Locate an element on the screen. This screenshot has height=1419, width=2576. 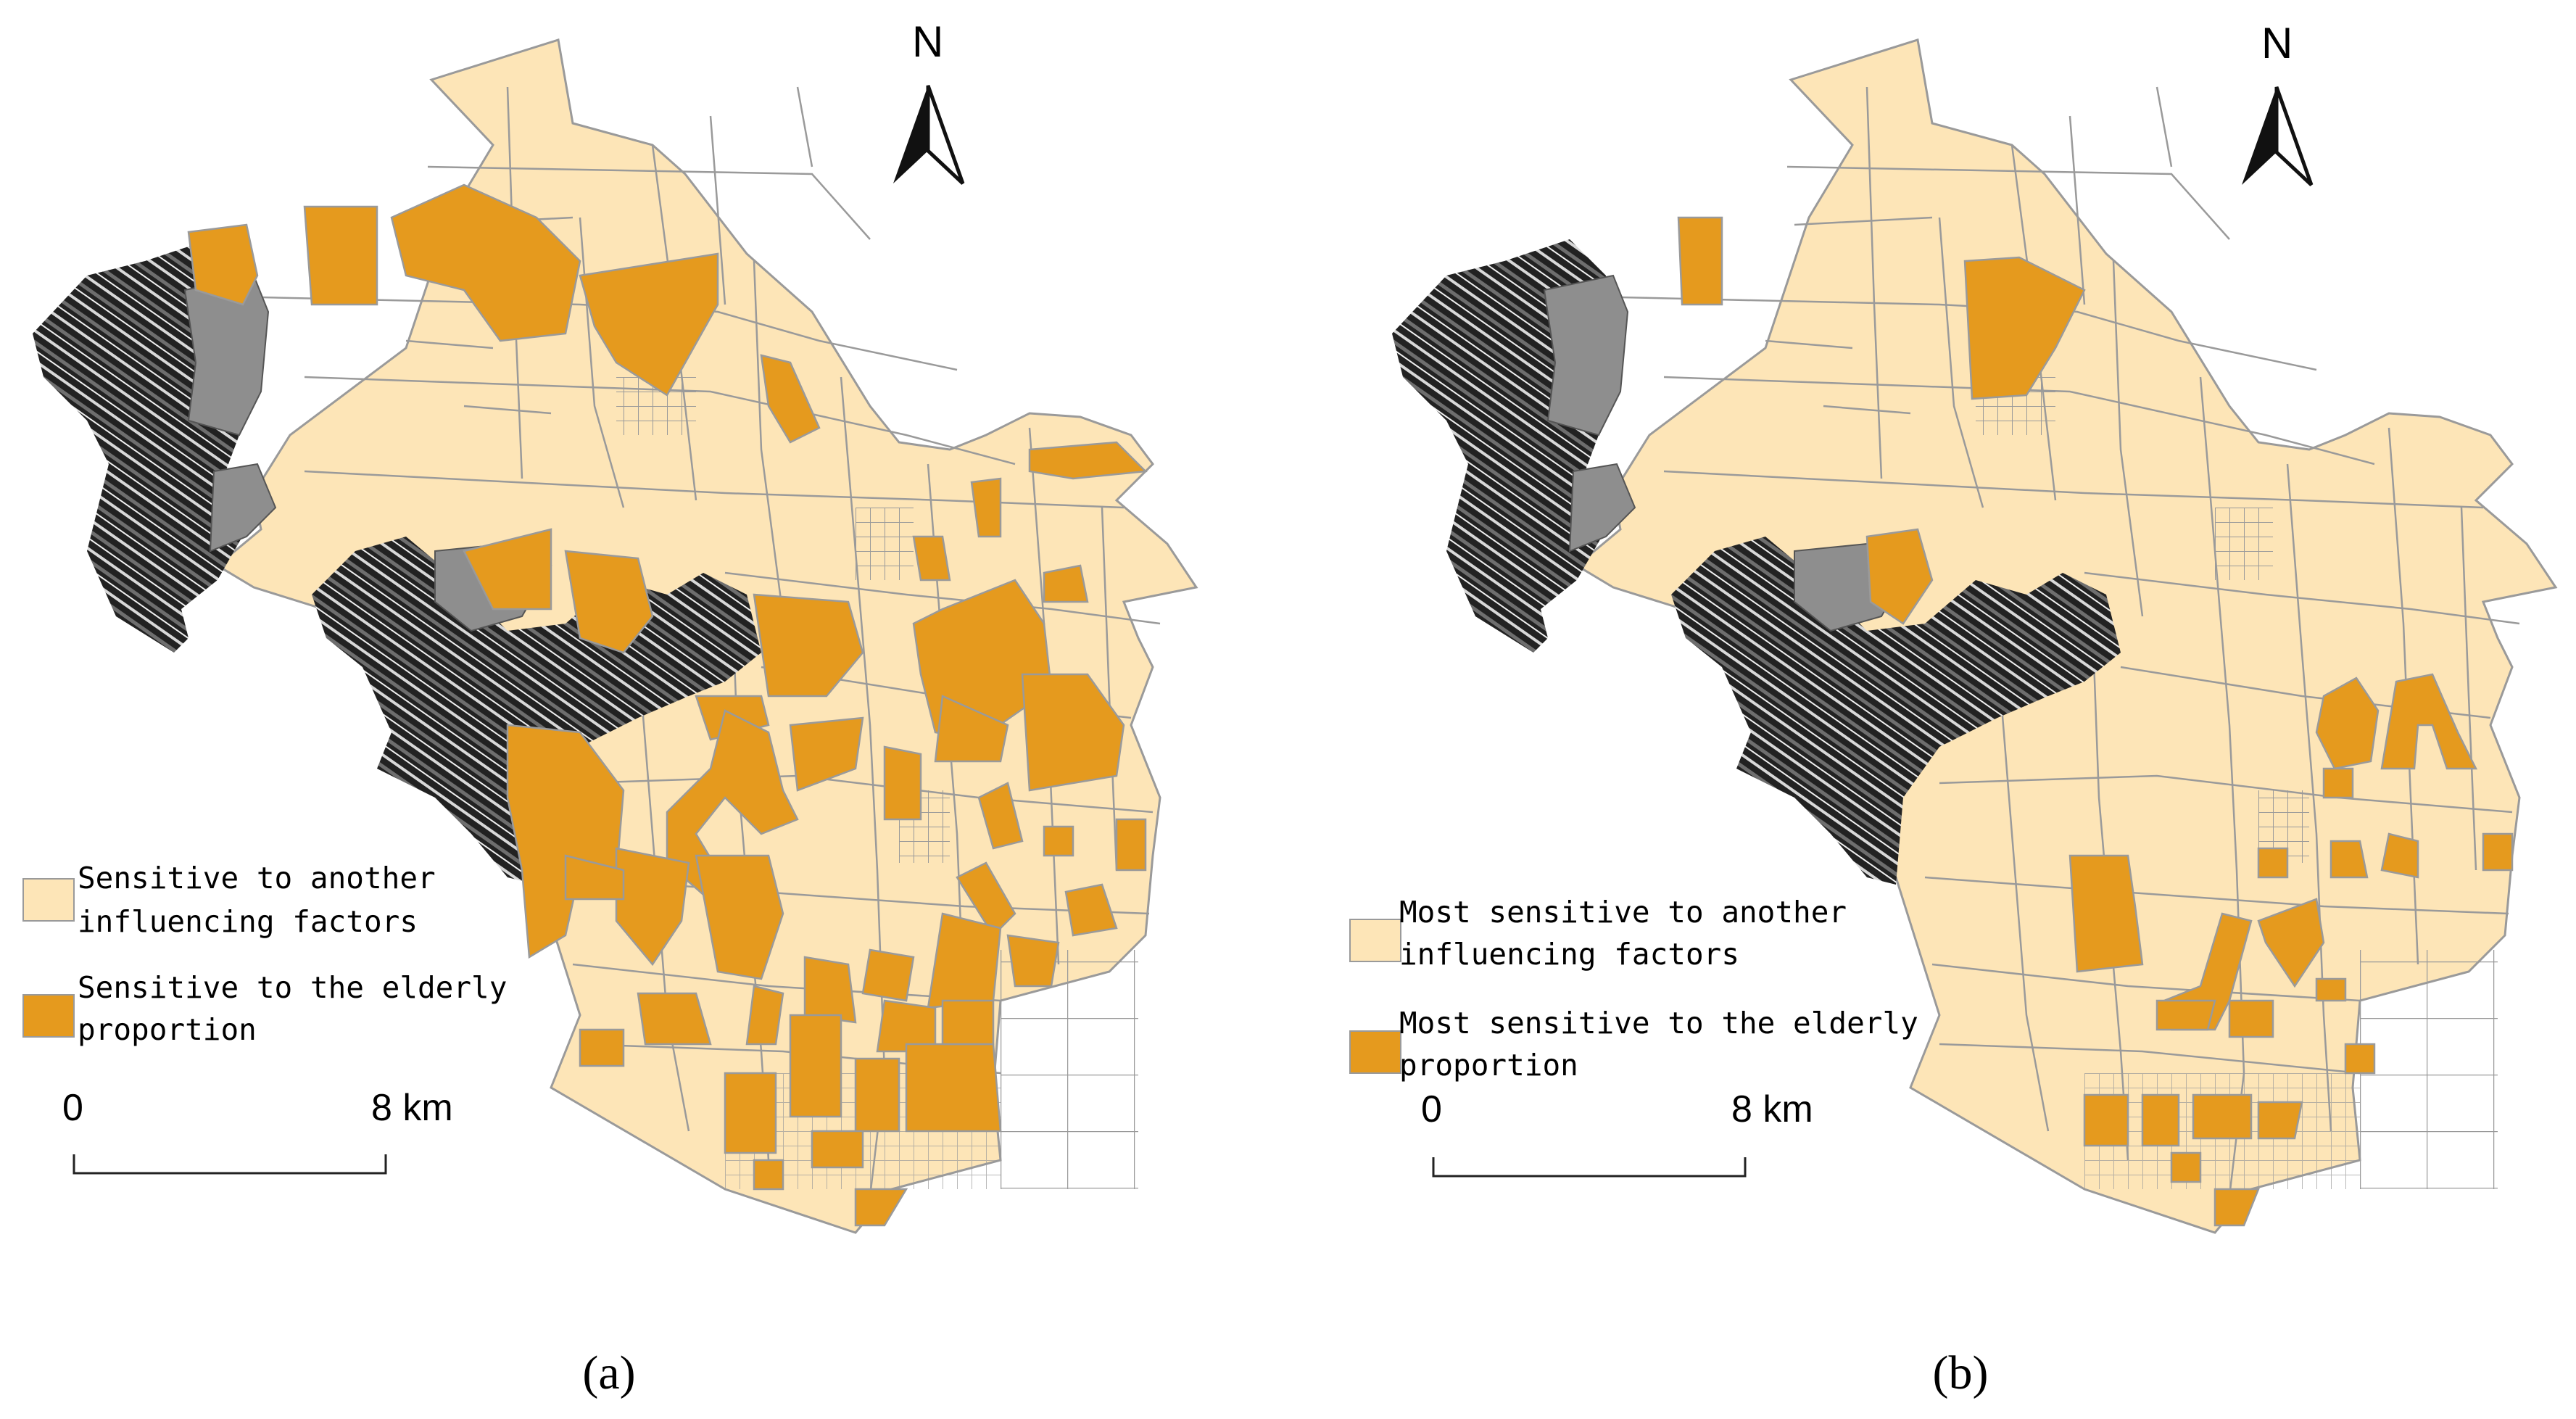
legend-label-elderly-line2-a: proportion is located at coordinates (168, 1029).